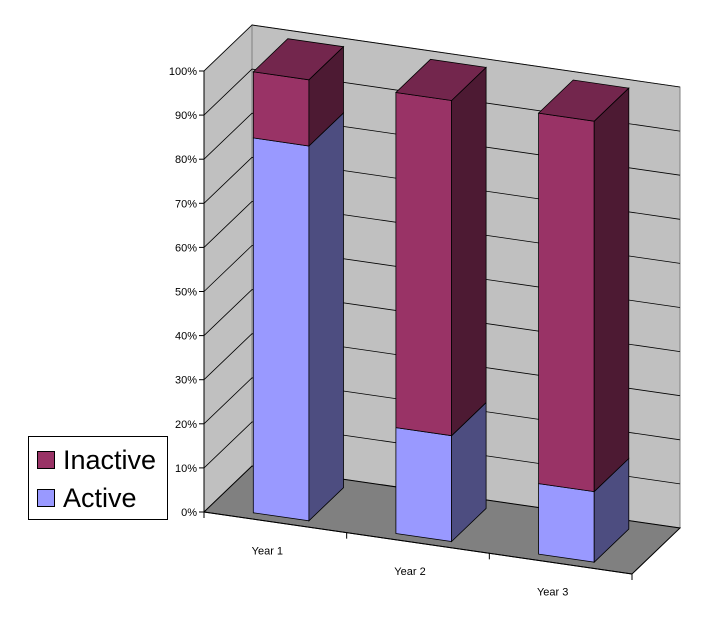 The image size is (726, 634). Describe the element at coordinates (186, 160) in the screenshot. I see `y-tick-label: 80%` at that location.